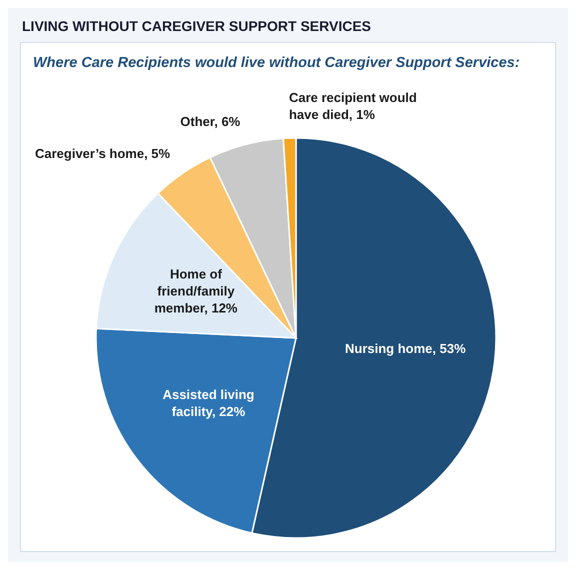  Describe the element at coordinates (196, 291) in the screenshot. I see `slice-label: Home of friend/family member, 12%` at that location.